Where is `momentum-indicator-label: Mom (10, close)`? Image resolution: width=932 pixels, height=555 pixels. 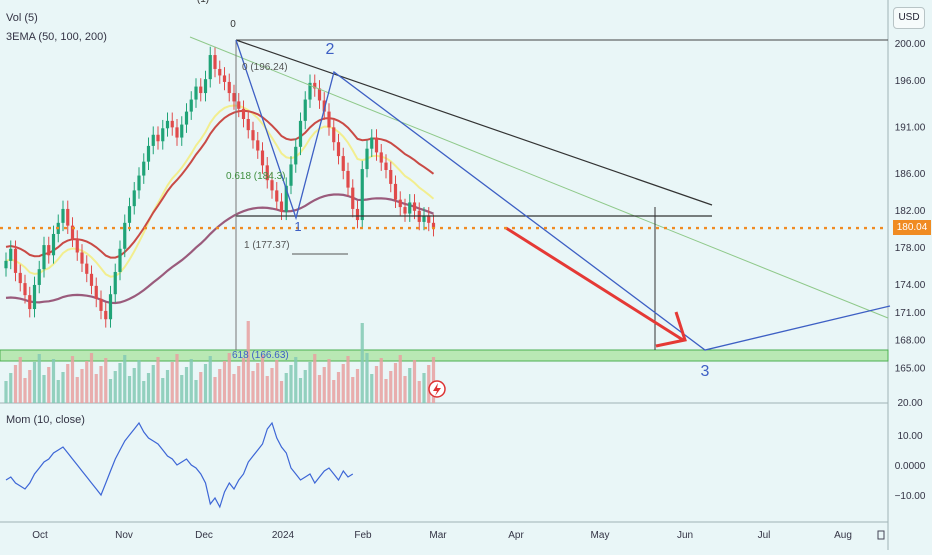 momentum-indicator-label: Mom (10, close) is located at coordinates (45, 420).